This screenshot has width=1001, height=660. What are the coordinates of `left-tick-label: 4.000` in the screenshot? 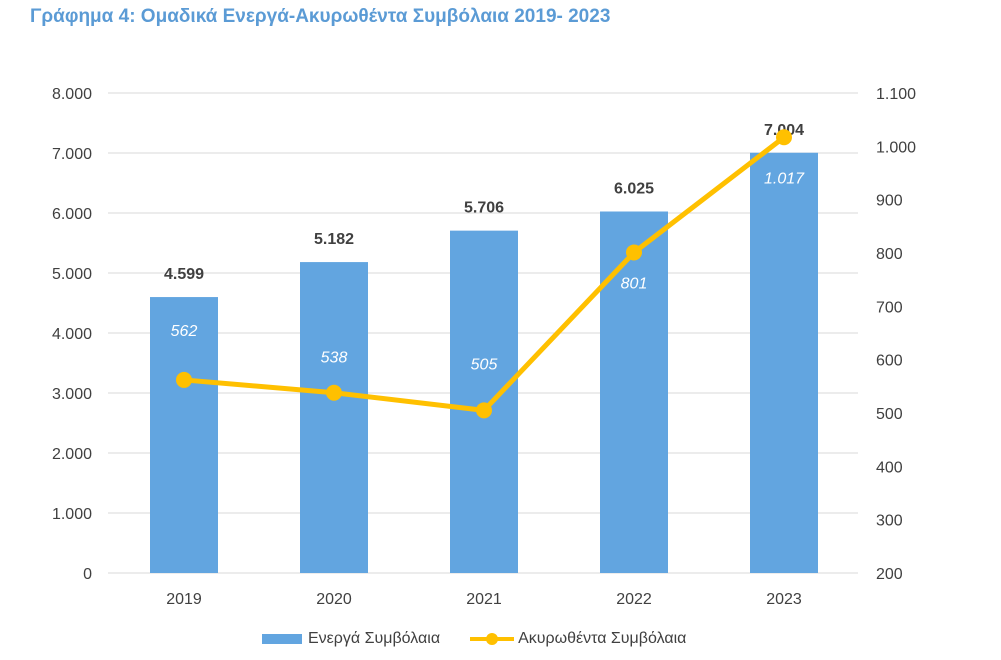 It's located at (72, 334).